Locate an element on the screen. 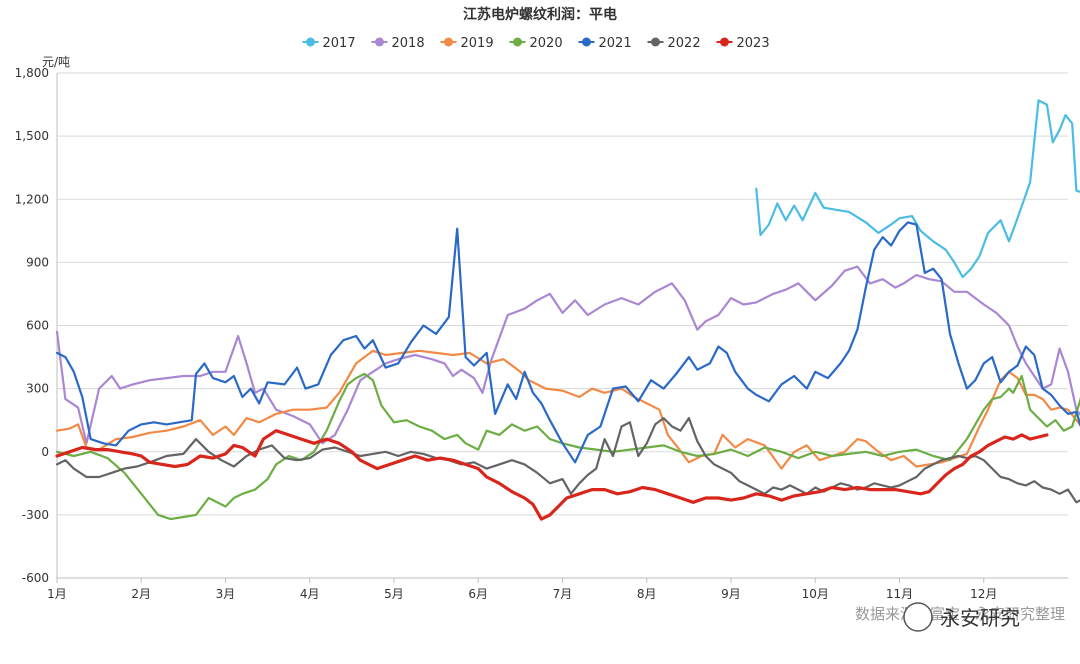 This screenshot has height=664, width=1080. legend-label: 2017 is located at coordinates (339, 43).